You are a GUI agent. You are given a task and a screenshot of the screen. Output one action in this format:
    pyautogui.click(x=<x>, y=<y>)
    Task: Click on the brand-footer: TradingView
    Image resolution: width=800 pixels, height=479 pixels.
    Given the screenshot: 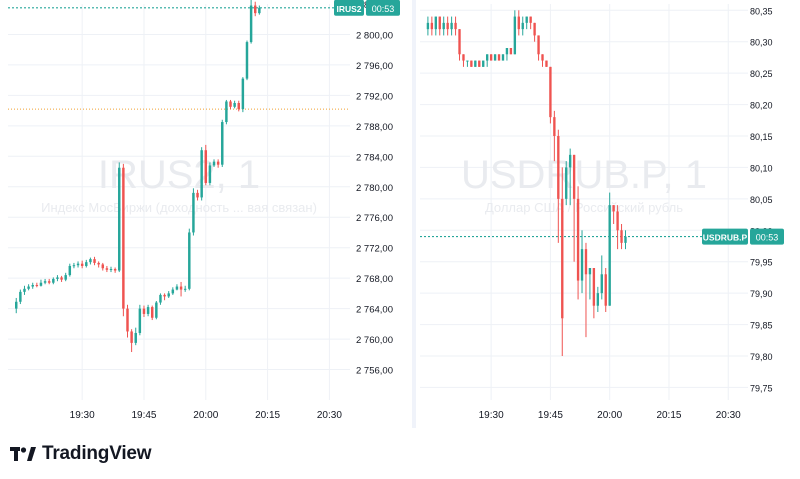 What is the action you would take?
    pyautogui.click(x=81, y=454)
    